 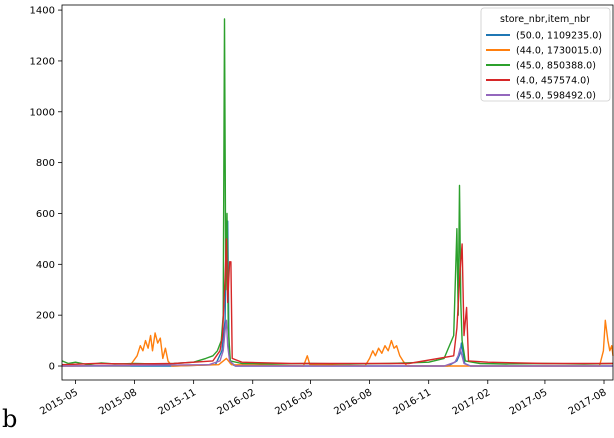 I want to click on x-tick-label: 2017-08, so click(x=588, y=402).